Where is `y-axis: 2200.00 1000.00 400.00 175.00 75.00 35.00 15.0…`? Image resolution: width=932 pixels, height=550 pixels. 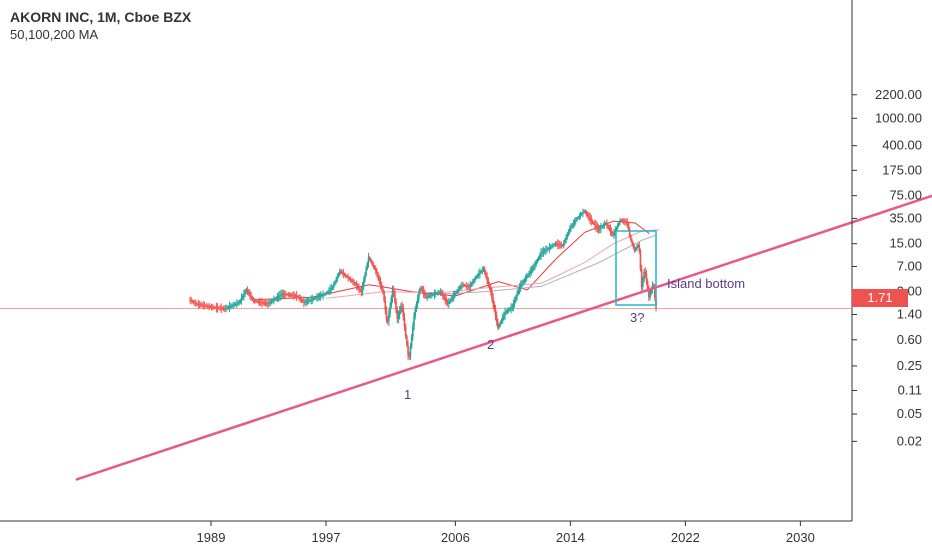 y-axis: 2200.00 1000.00 400.00 175.00 75.00 35.00 15.0… is located at coordinates (887, 268).